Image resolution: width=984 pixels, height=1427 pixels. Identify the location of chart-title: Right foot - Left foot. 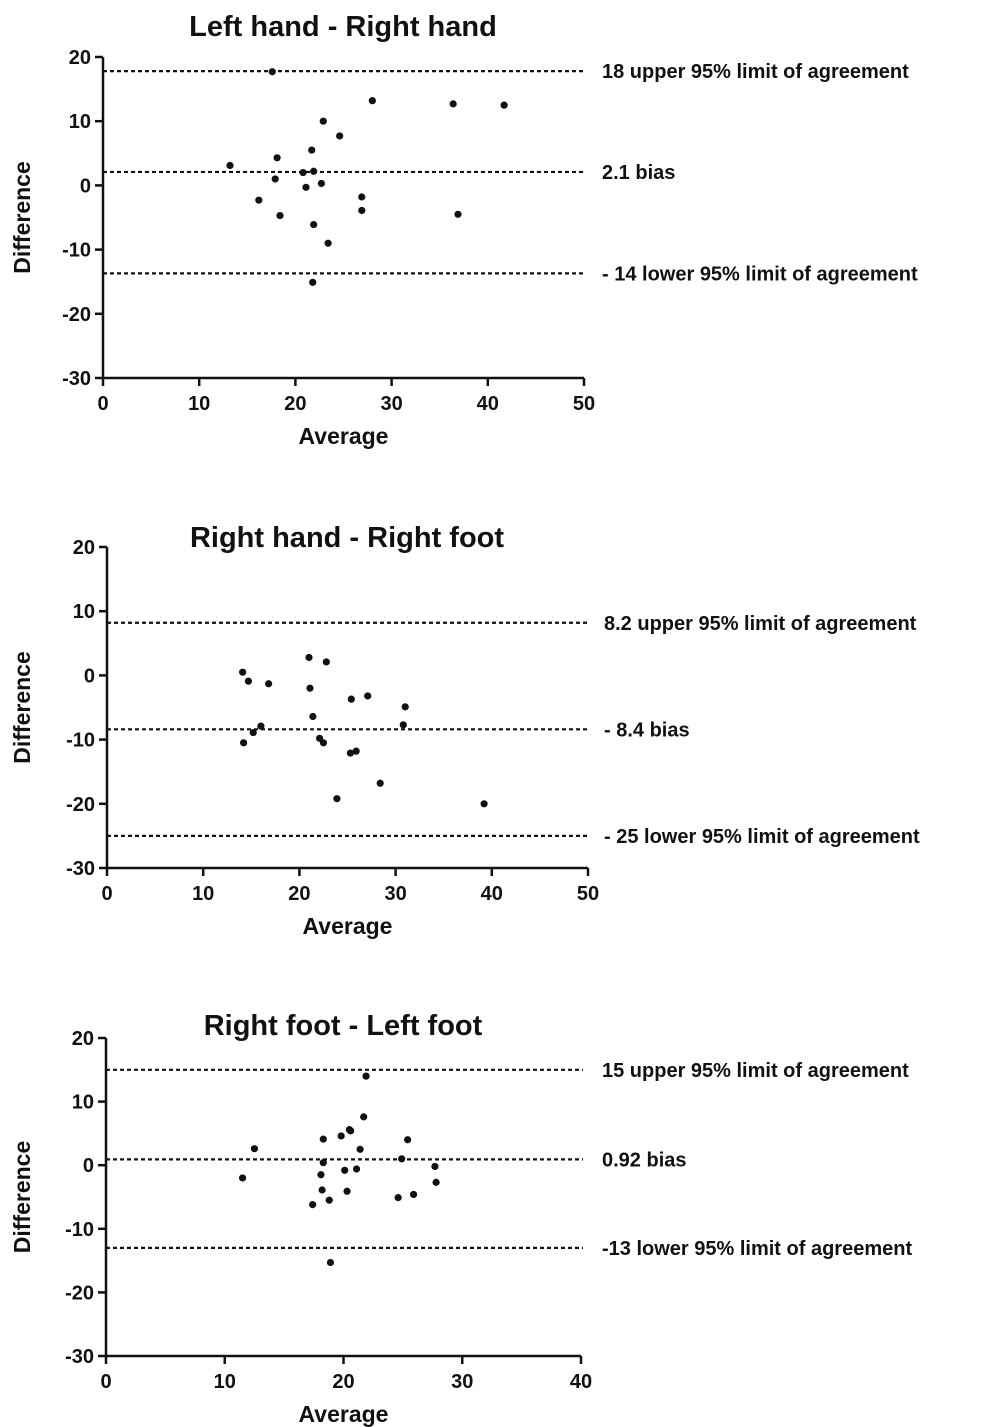
(343, 1026).